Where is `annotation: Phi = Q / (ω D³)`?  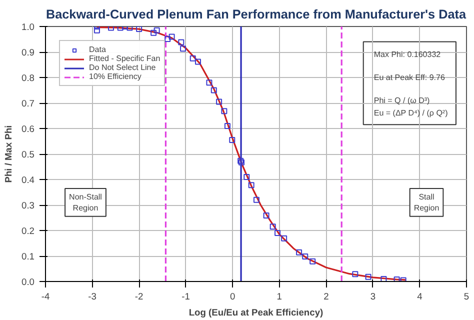 annotation: Phi = Q / (ω D³) is located at coordinates (402, 100).